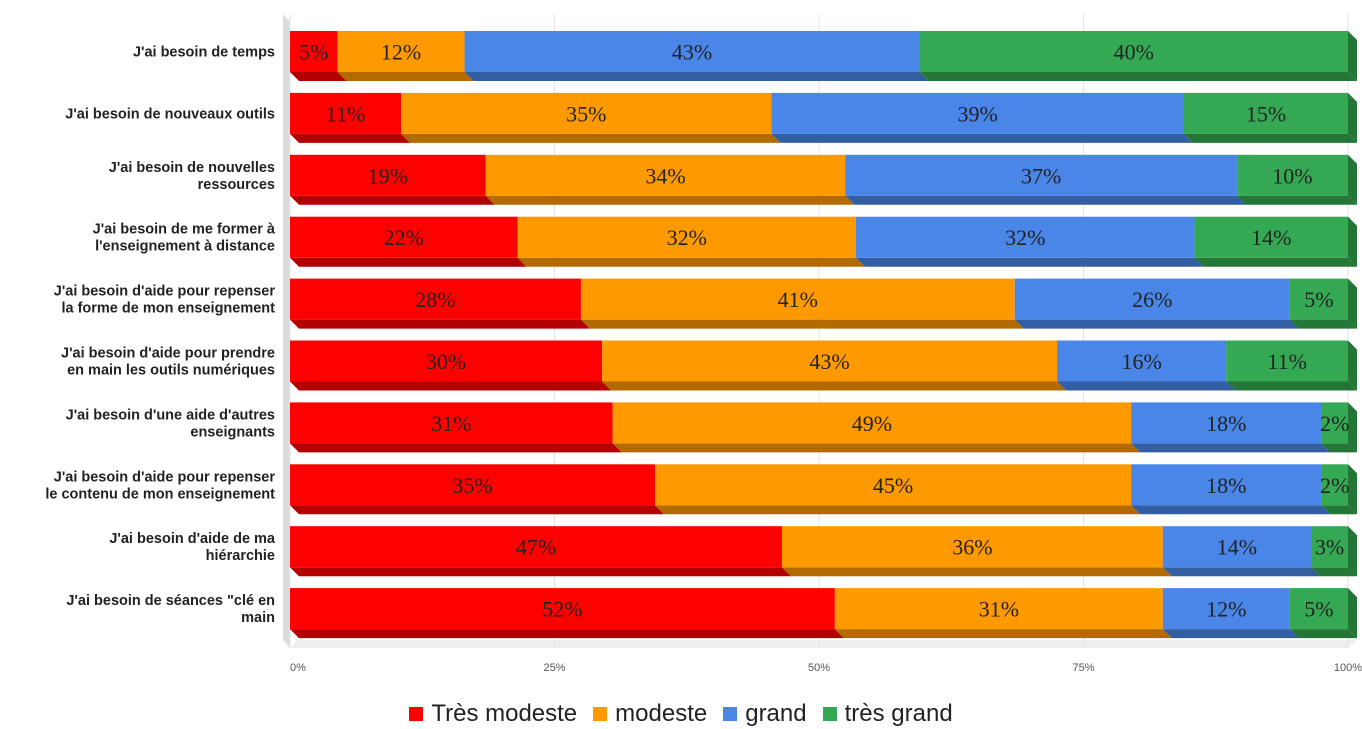 This screenshot has height=729, width=1362. What do you see at coordinates (1329, 547) in the screenshot?
I see `data-label: 3%` at bounding box center [1329, 547].